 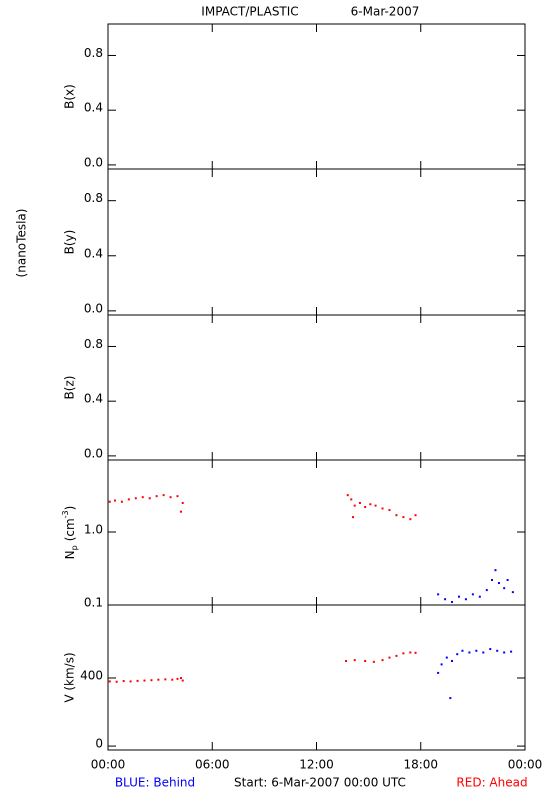 What do you see at coordinates (99, 744) in the screenshot?
I see `y-tick-label: 0` at bounding box center [99, 744].